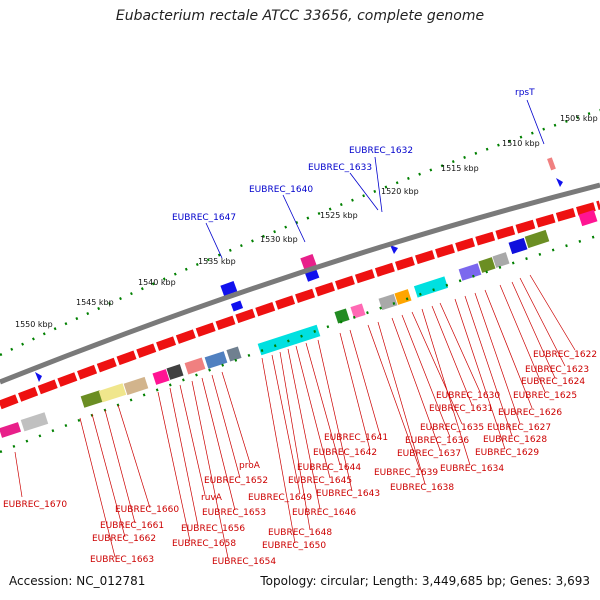  I want to click on label-eubrec-1623: EUBREC_1623, so click(557, 370).